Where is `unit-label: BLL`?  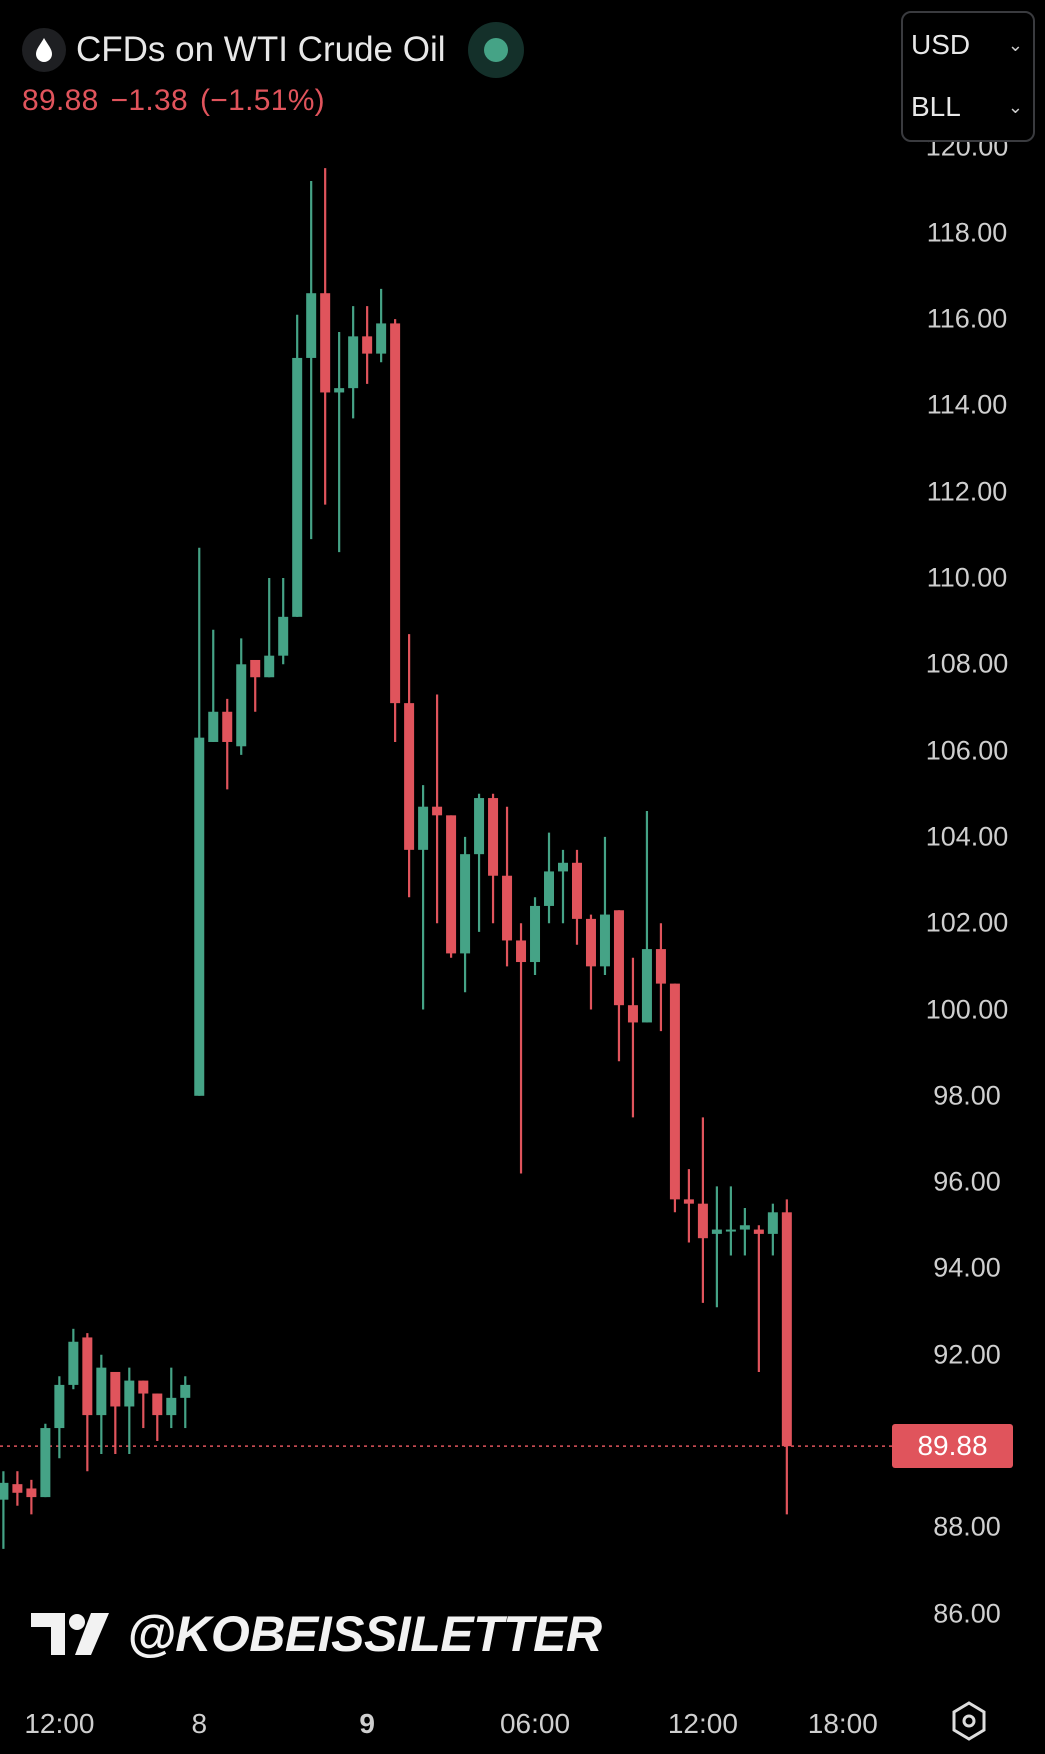
unit-label: BLL is located at coordinates (936, 106).